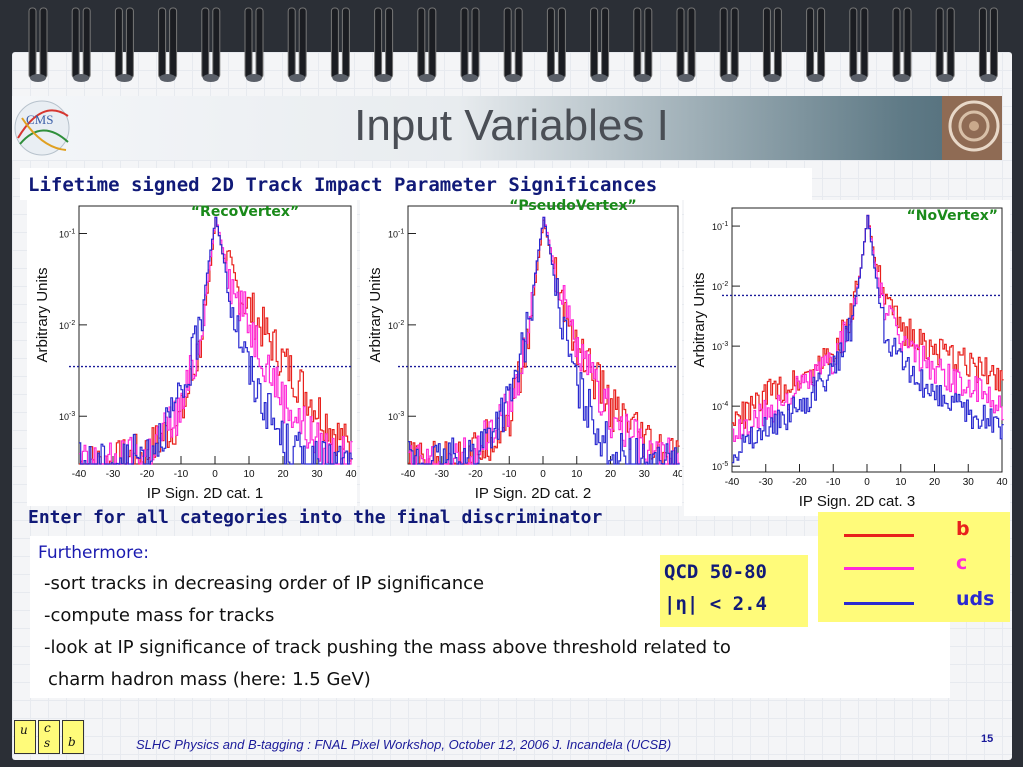 The width and height of the screenshot is (1023, 767). What do you see at coordinates (879, 603) in the screenshot?
I see `legend-line-uds` at bounding box center [879, 603].